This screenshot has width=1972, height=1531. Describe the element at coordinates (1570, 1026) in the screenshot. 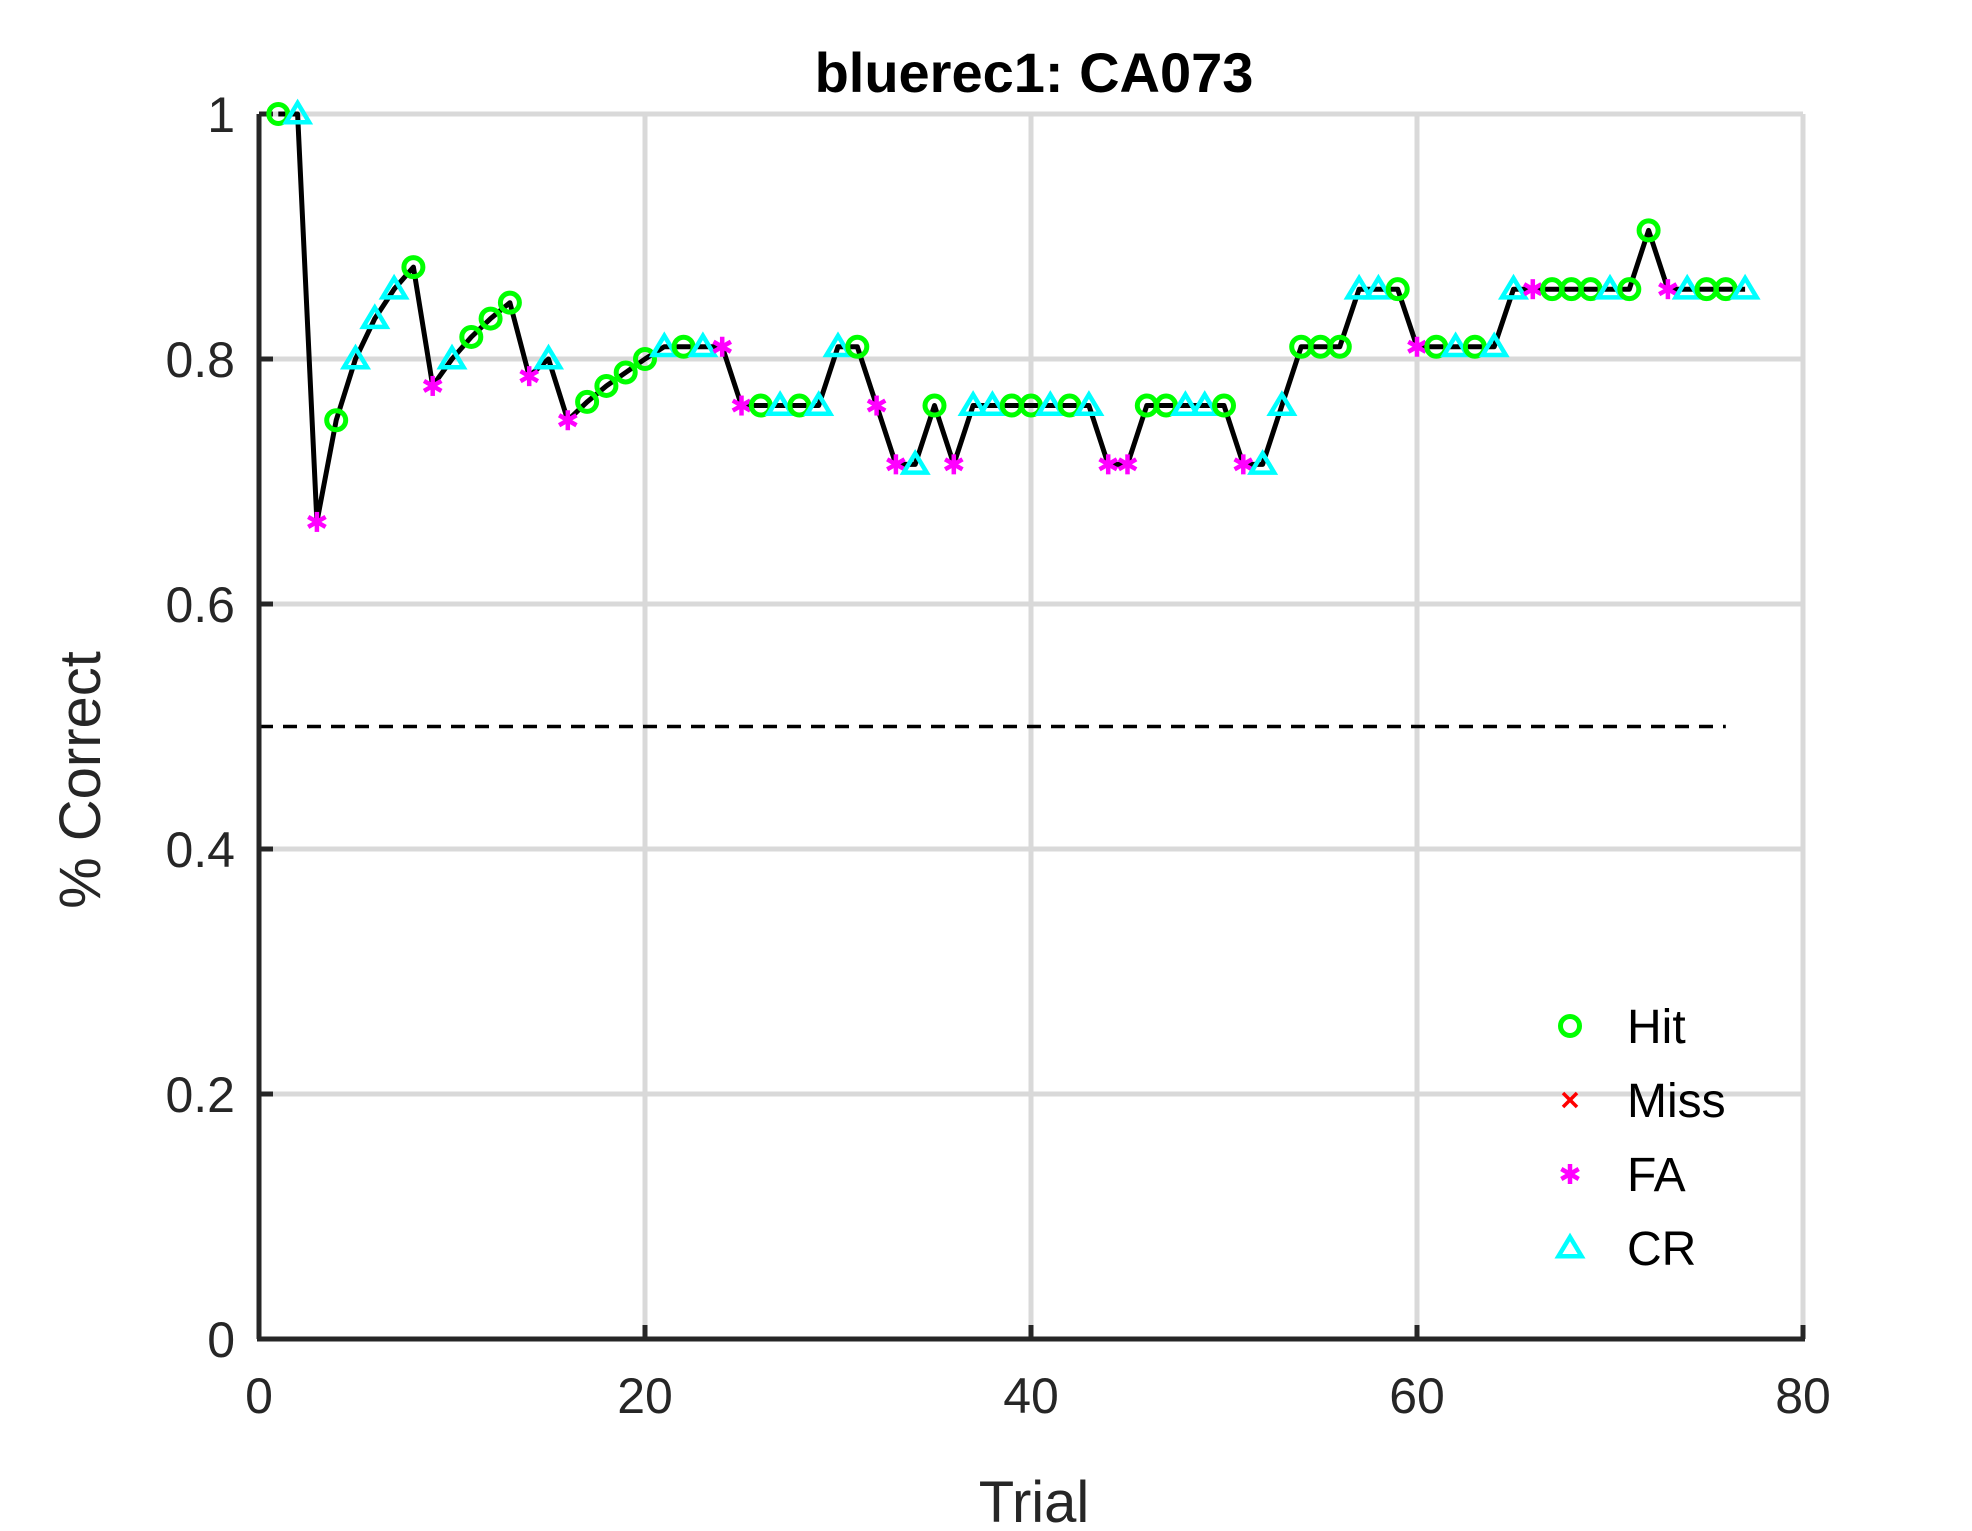

I see `legend-marker-hit` at that location.